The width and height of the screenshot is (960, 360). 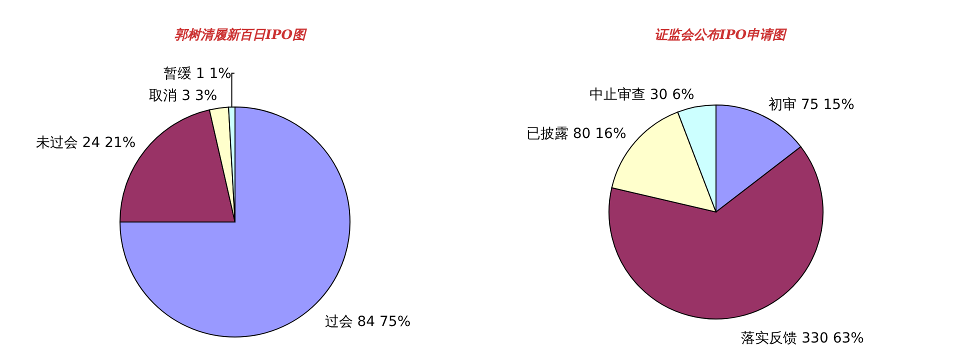 I want to click on title: 郭树清履新百日IPO图, so click(x=240, y=35).